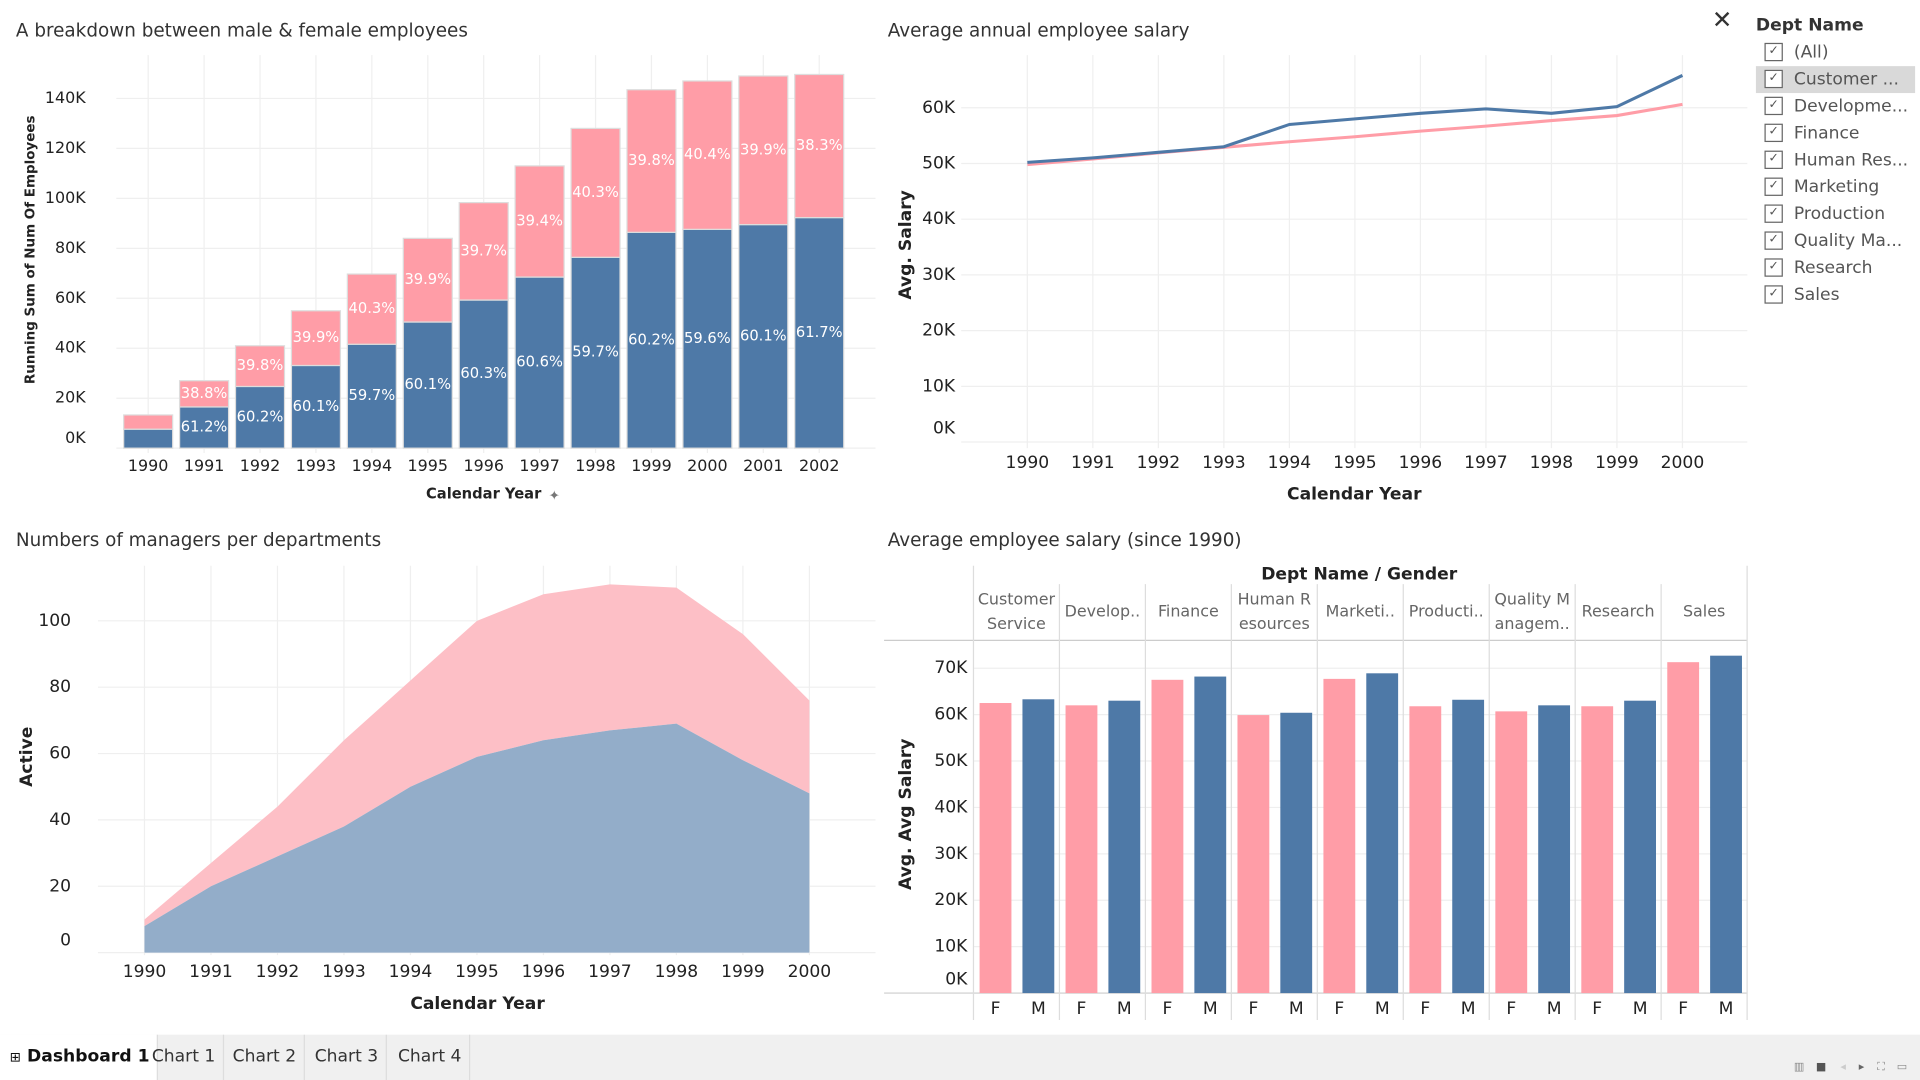 This screenshot has height=1080, width=1920. I want to click on y-tick-label: 140K, so click(65, 97).